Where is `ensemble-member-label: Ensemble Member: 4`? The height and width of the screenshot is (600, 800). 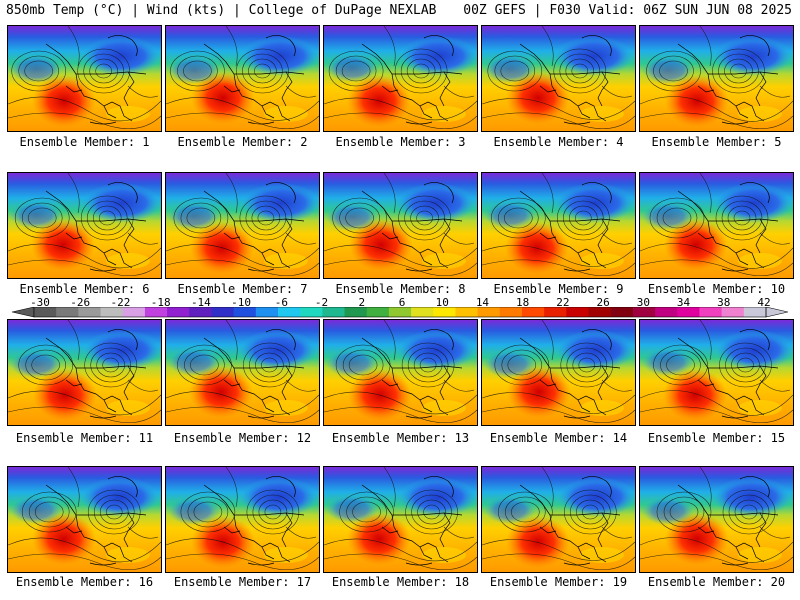 ensemble-member-label: Ensemble Member: 4 is located at coordinates (558, 142).